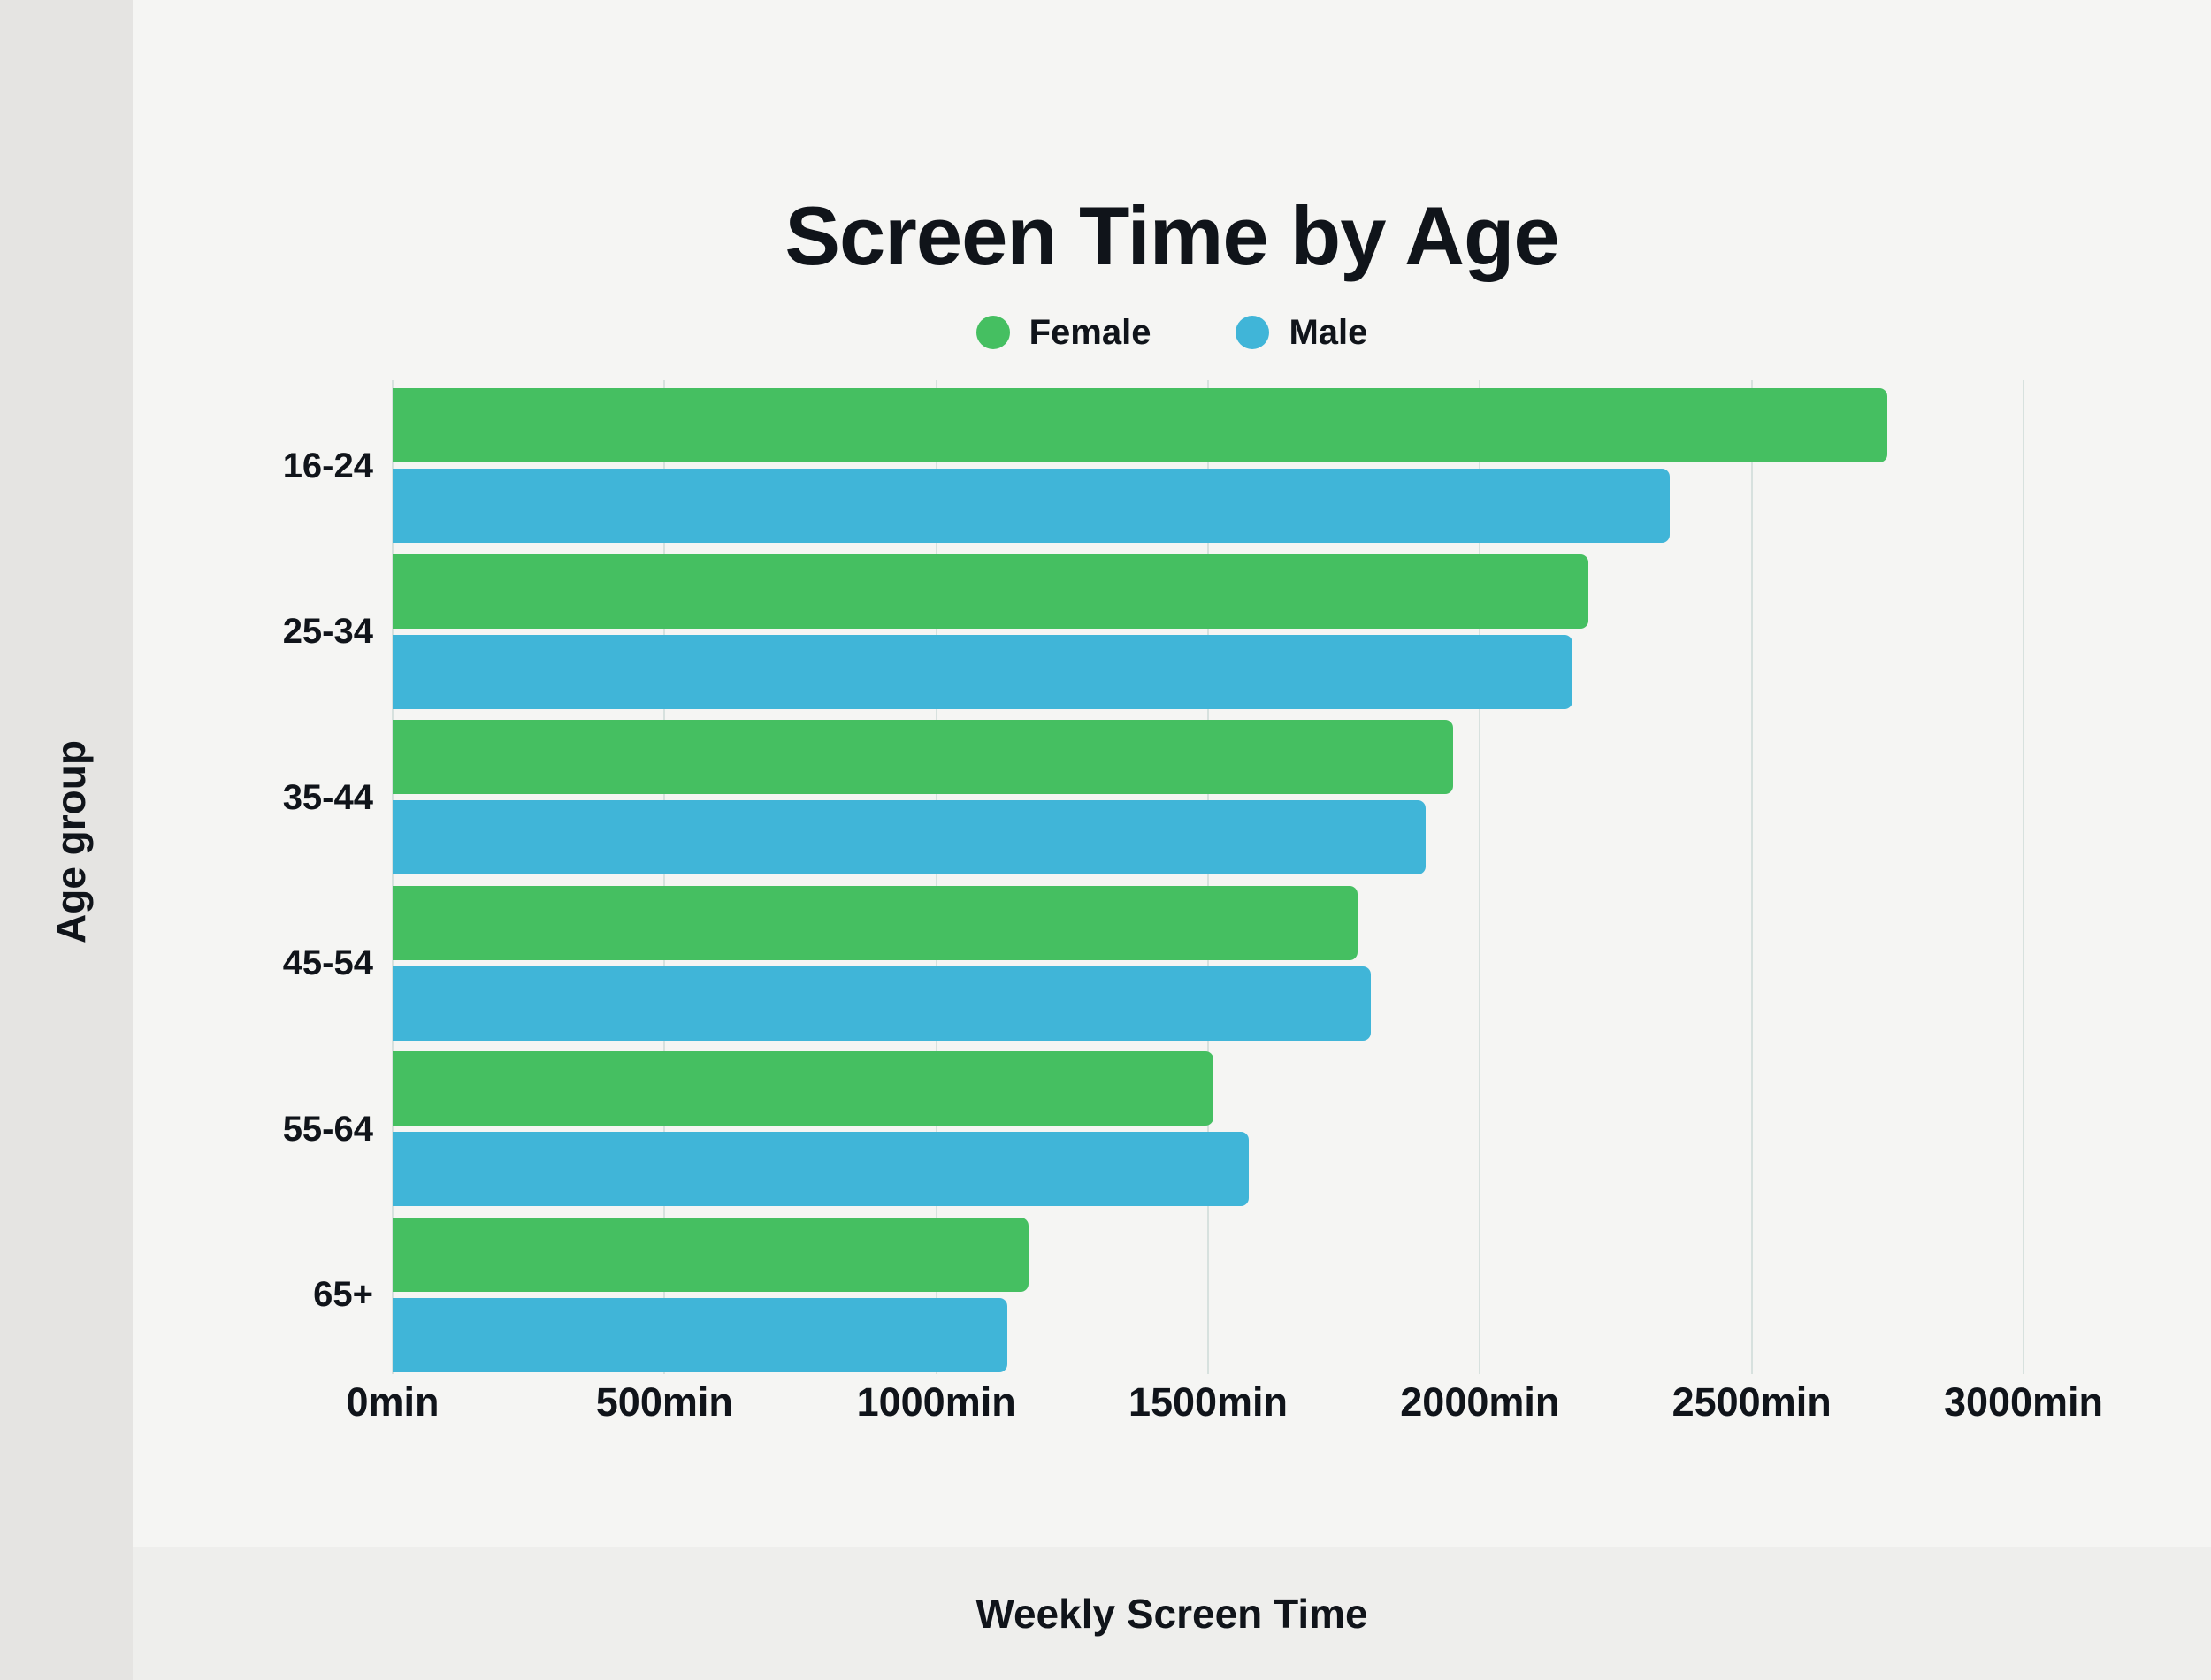 Image resolution: width=2211 pixels, height=1680 pixels. I want to click on x-axis-title: Weekly Screen Time, so click(1171, 1614).